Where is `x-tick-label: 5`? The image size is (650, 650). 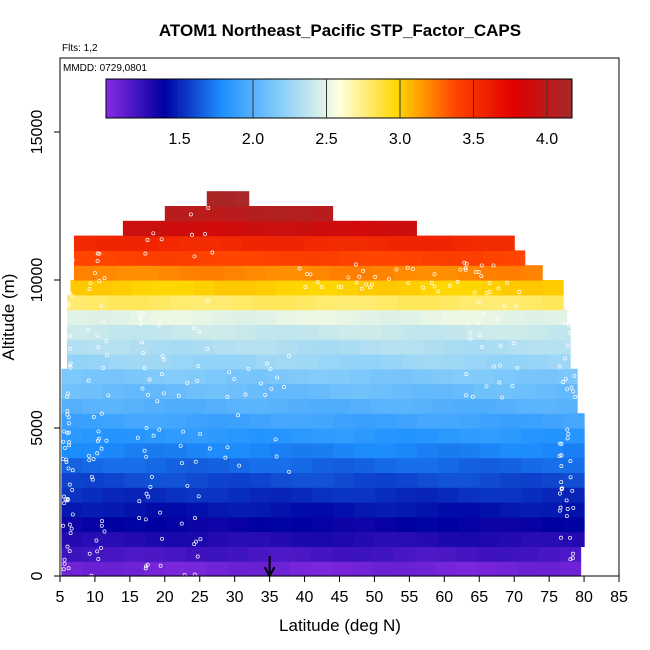
x-tick-label: 5 is located at coordinates (60, 597).